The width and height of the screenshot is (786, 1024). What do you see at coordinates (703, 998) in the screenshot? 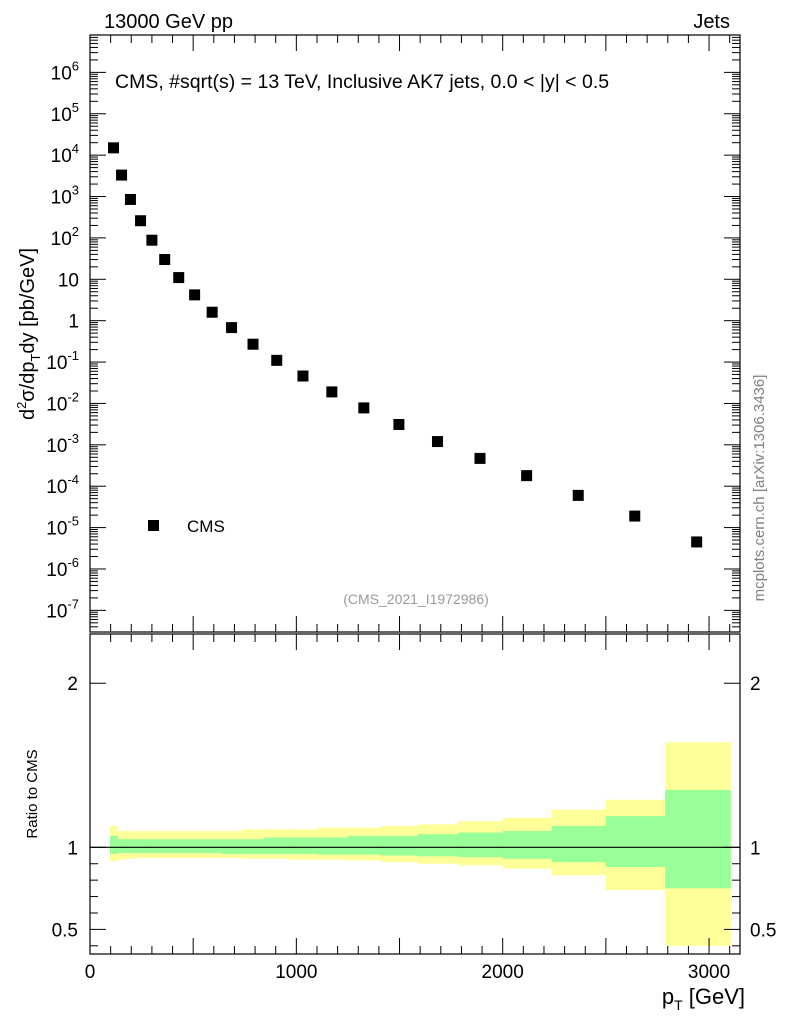
I see `x-axis-label: pT [GeV]` at bounding box center [703, 998].